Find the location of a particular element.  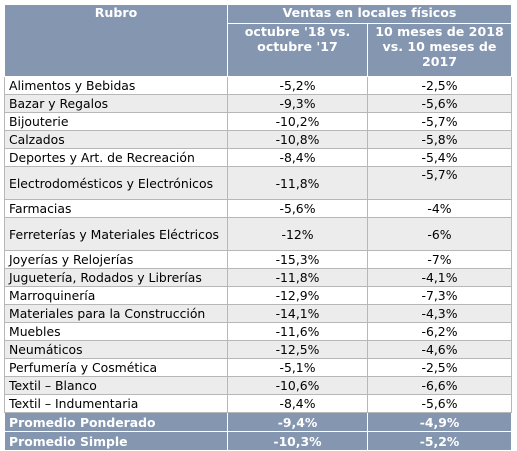

rubro-cell: Calzados is located at coordinates (116, 139).